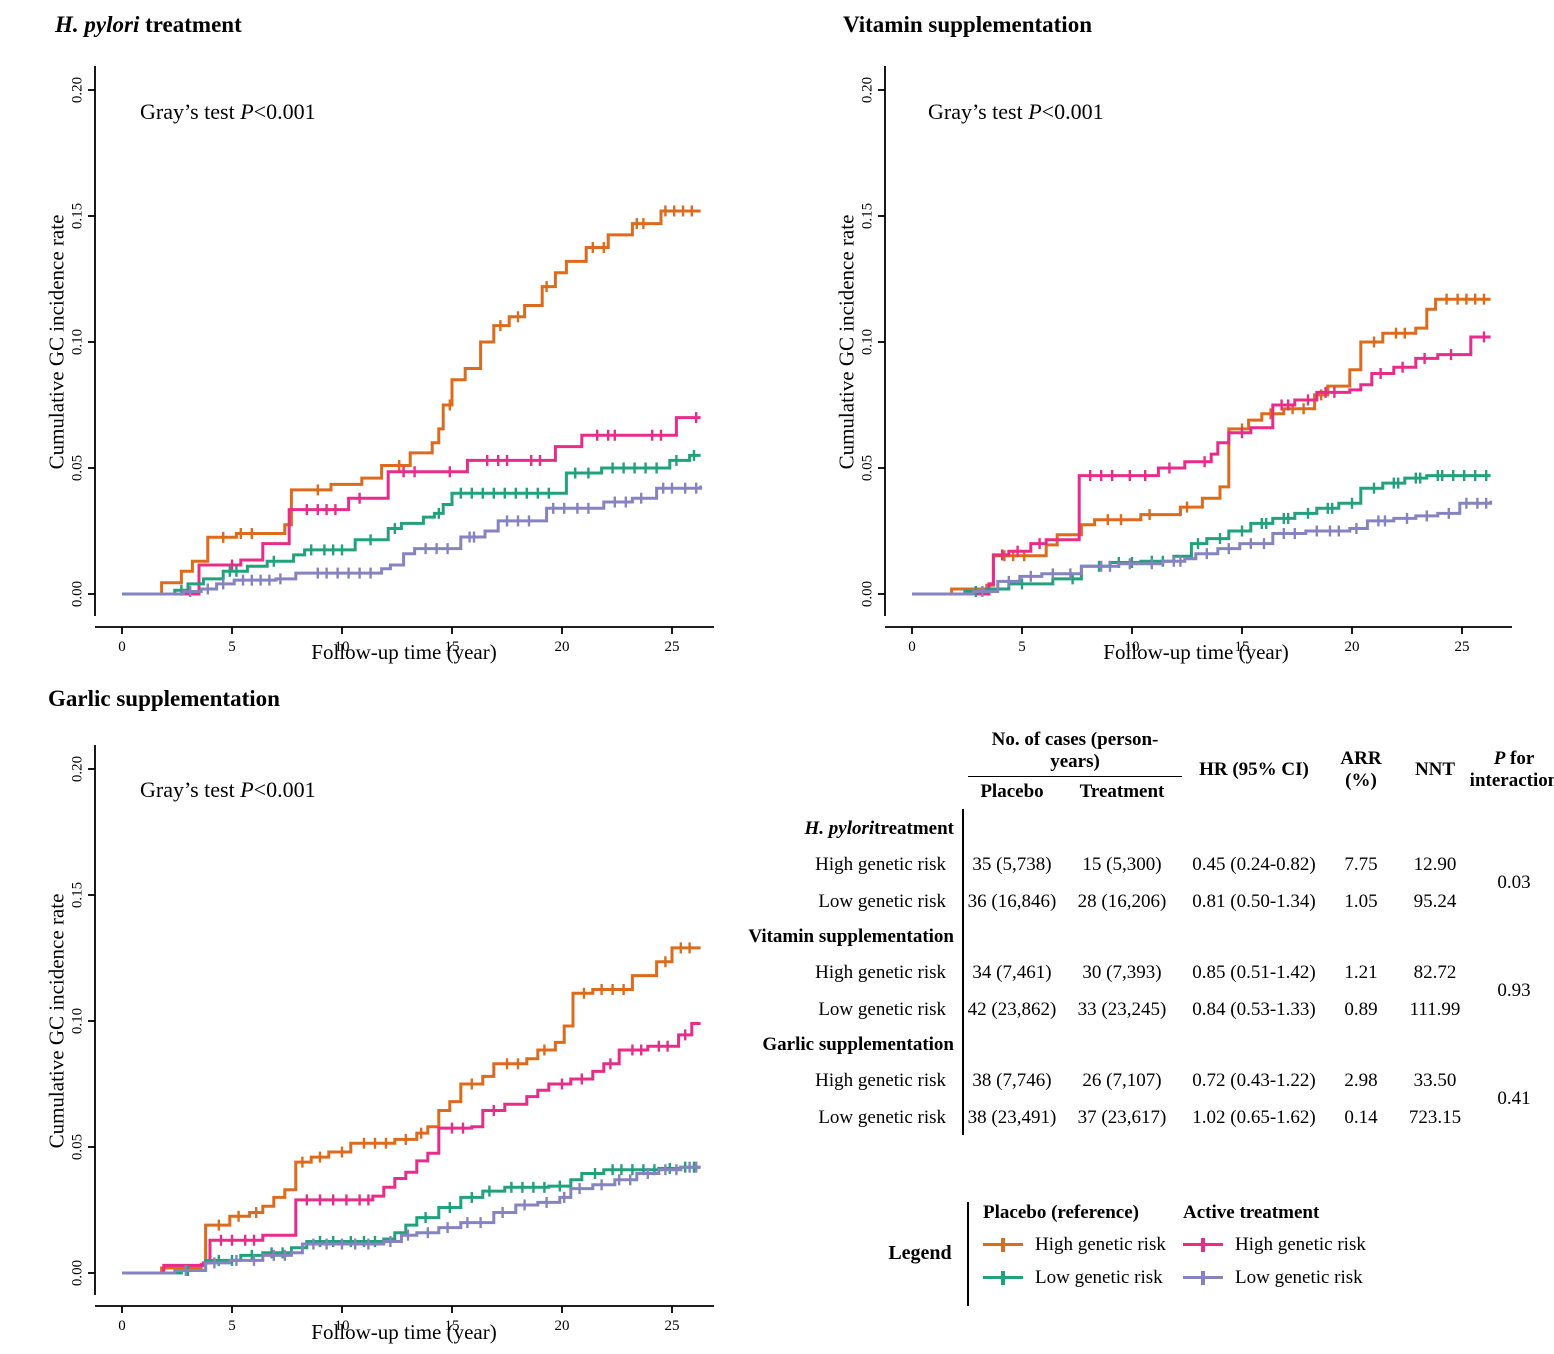 This screenshot has height=1354, width=1554. Describe the element at coordinates (404, 1332) in the screenshot. I see `x-axis-label-garlic: Follow-up time (year)` at that location.